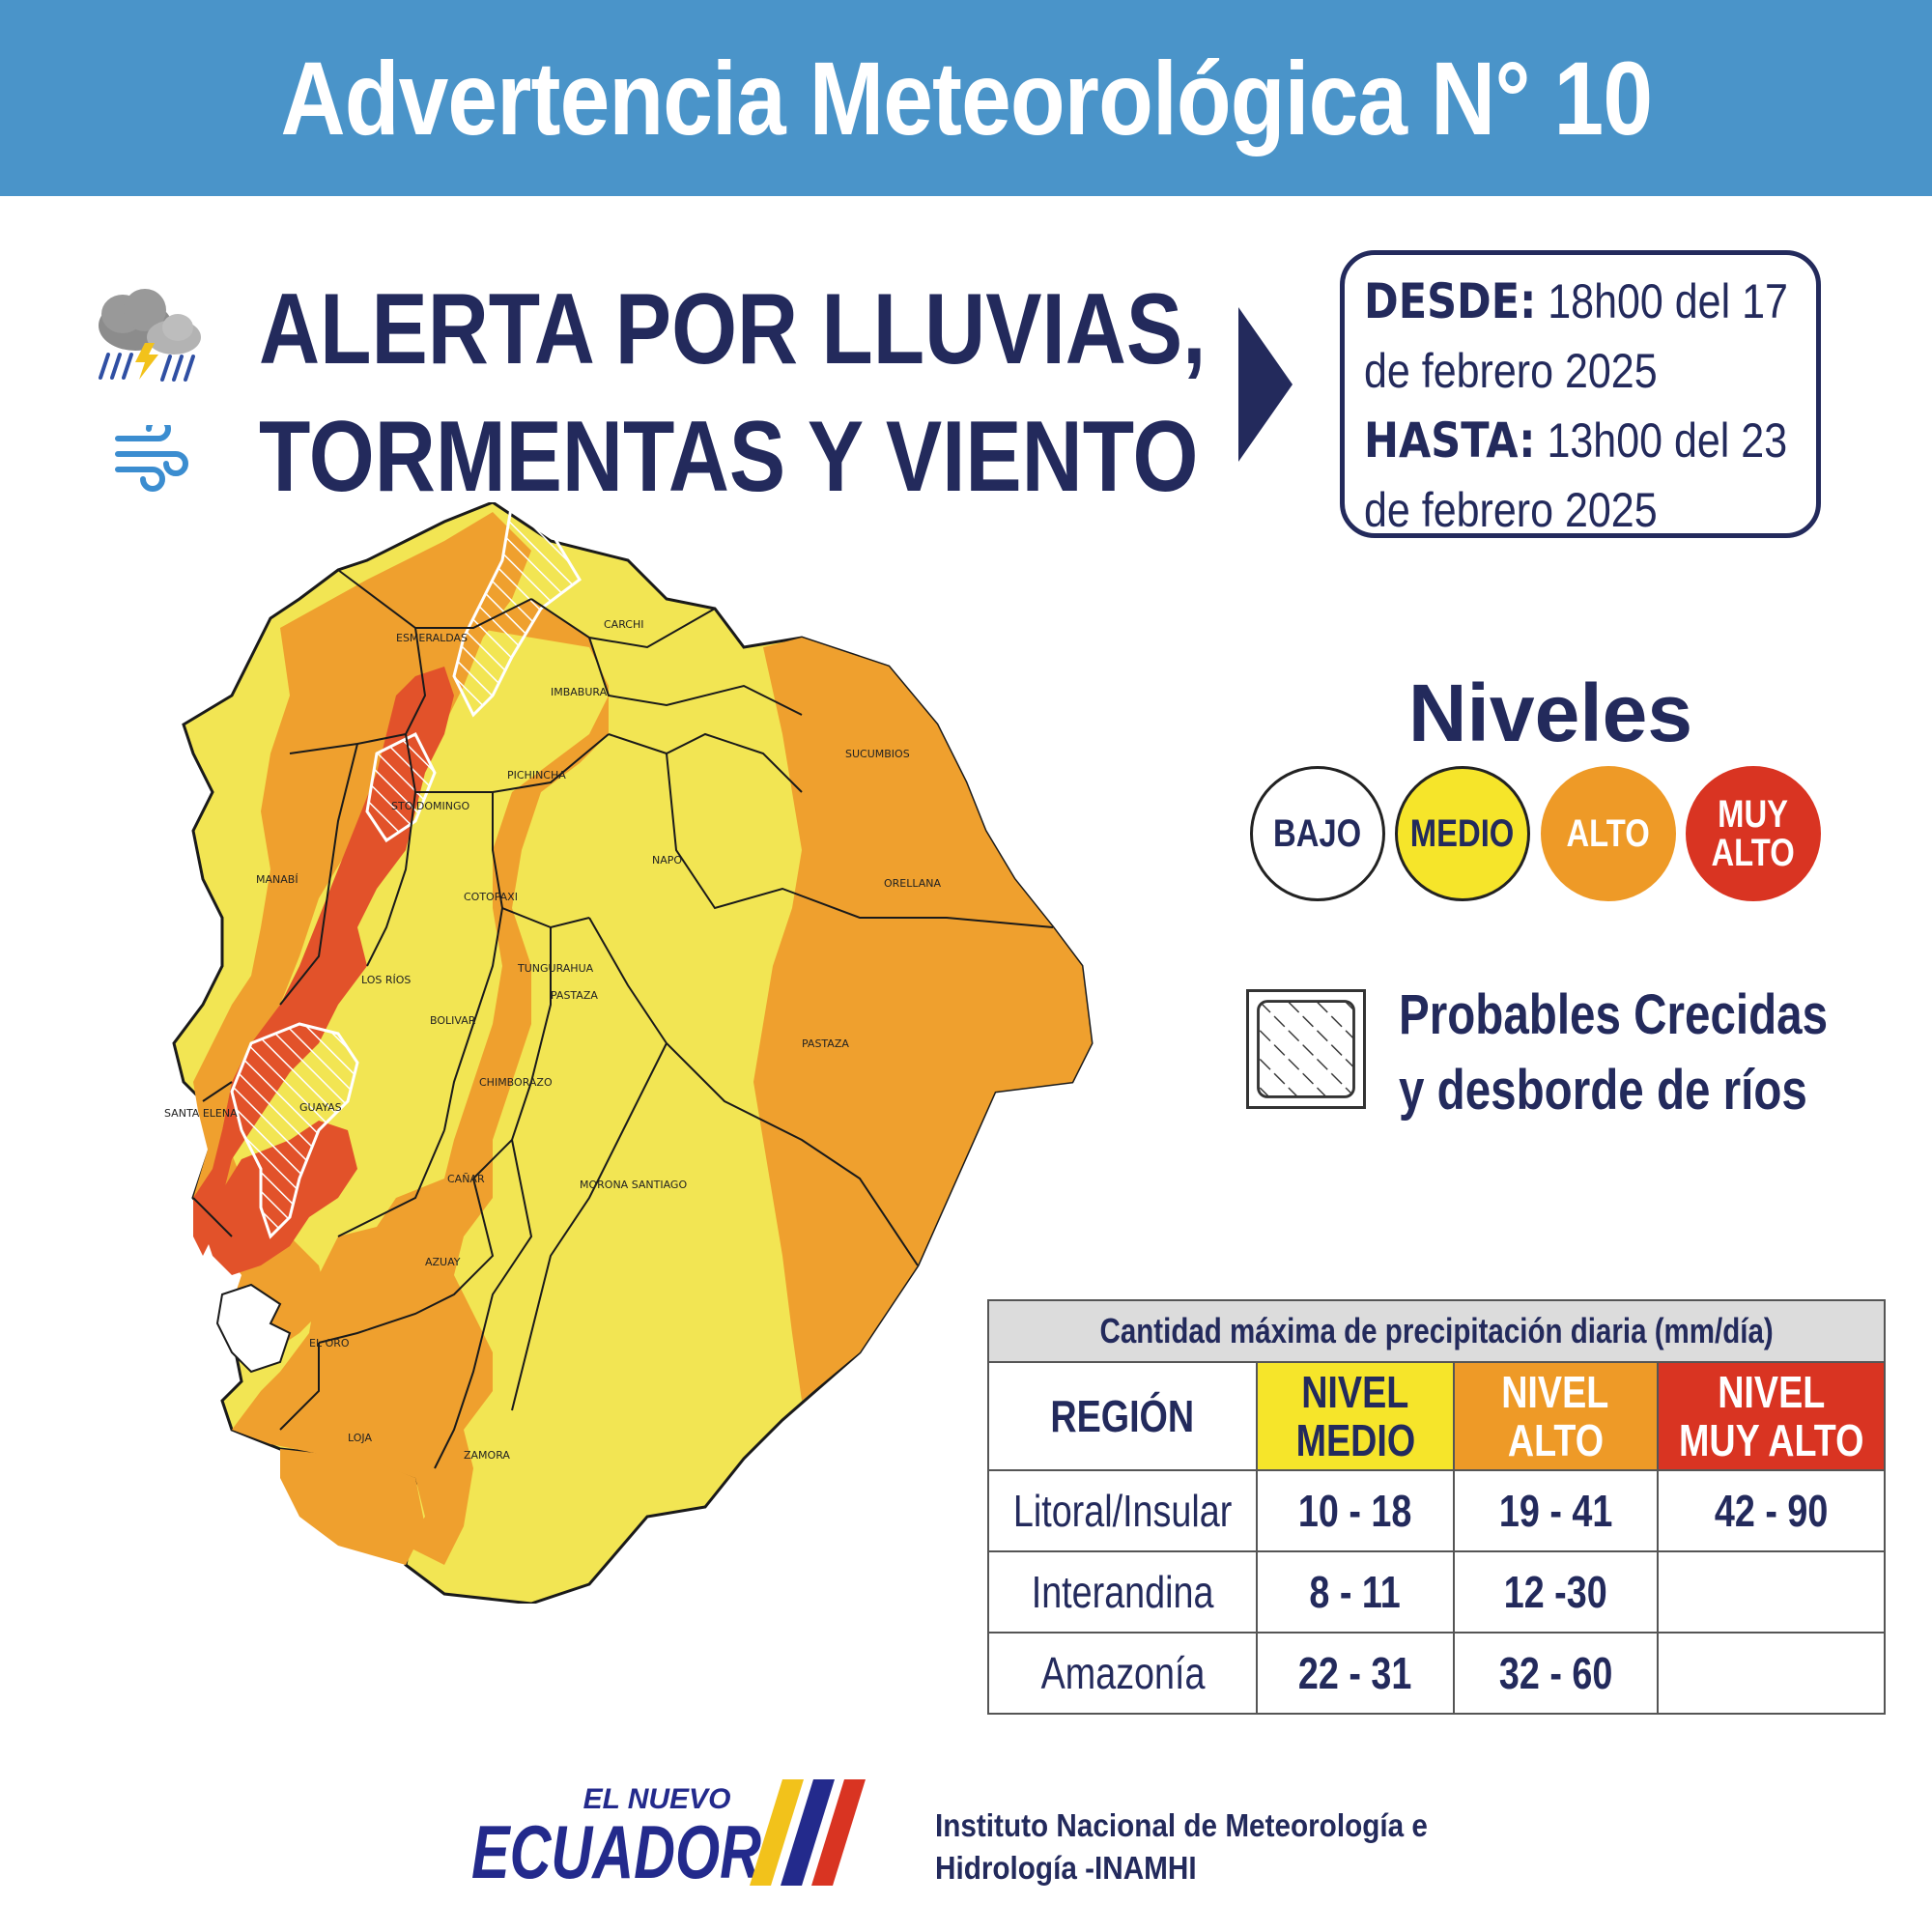 The image size is (1932, 1932). Describe the element at coordinates (1613, 1053) in the screenshot. I see `hatch-legend-text: Probables Crecidas y desborde de ríos` at that location.